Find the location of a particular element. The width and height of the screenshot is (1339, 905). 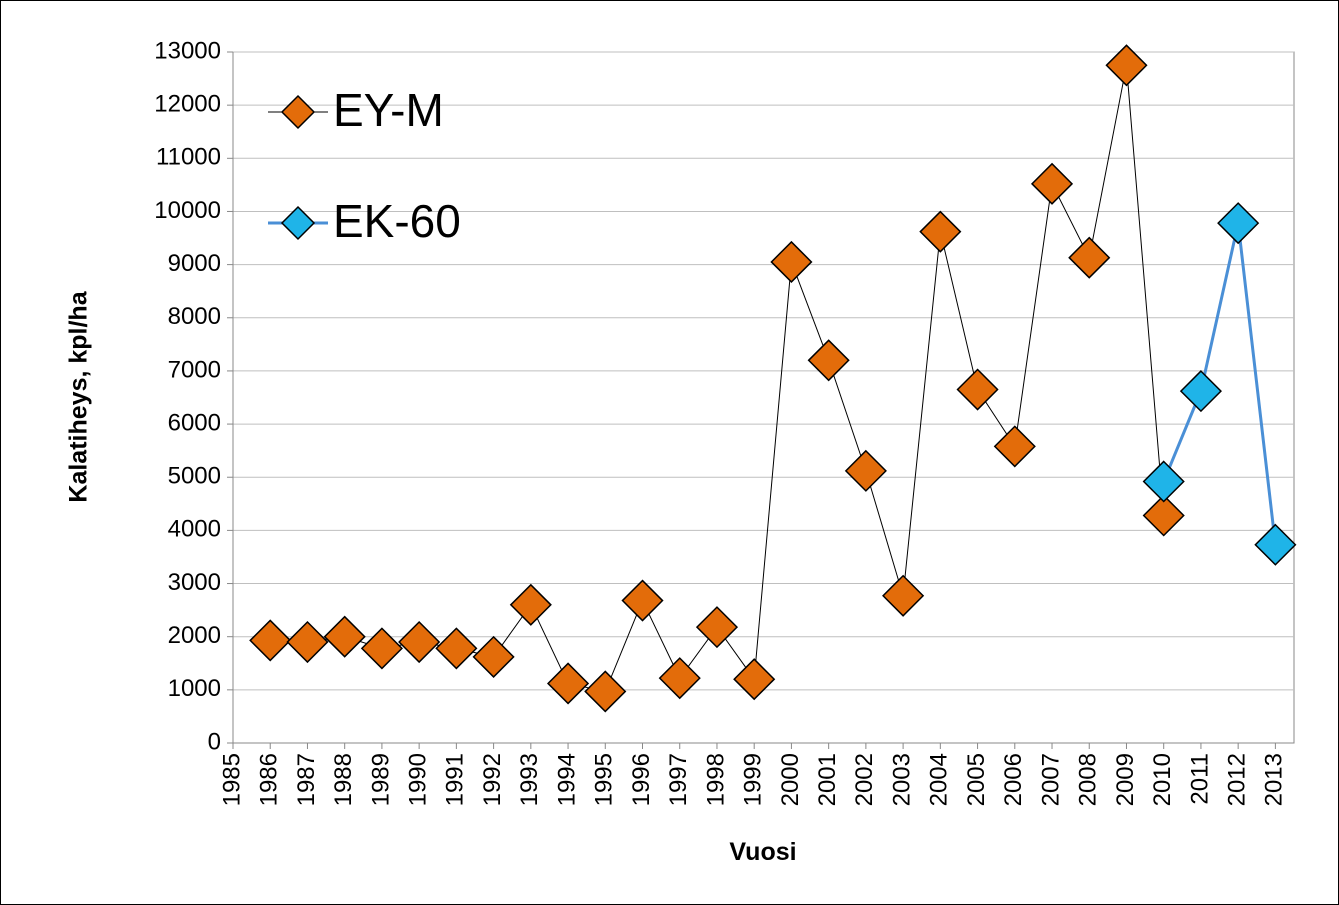

x-tick-label: 1987 is located at coordinates (306, 779).